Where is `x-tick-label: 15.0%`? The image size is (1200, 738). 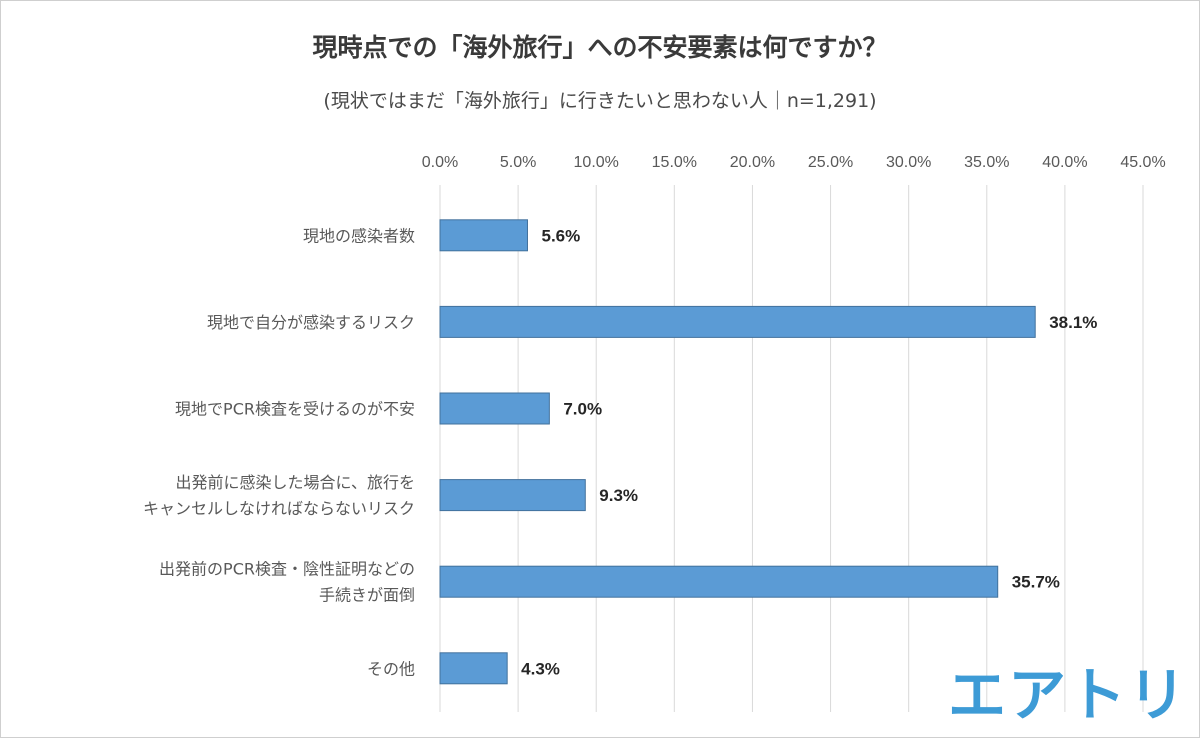 x-tick-label: 15.0% is located at coordinates (674, 162).